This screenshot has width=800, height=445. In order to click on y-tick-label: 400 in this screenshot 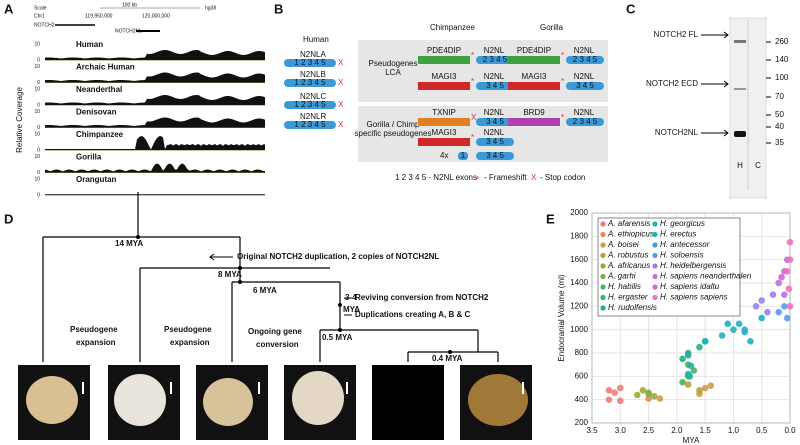, I will do `click(582, 399)`.